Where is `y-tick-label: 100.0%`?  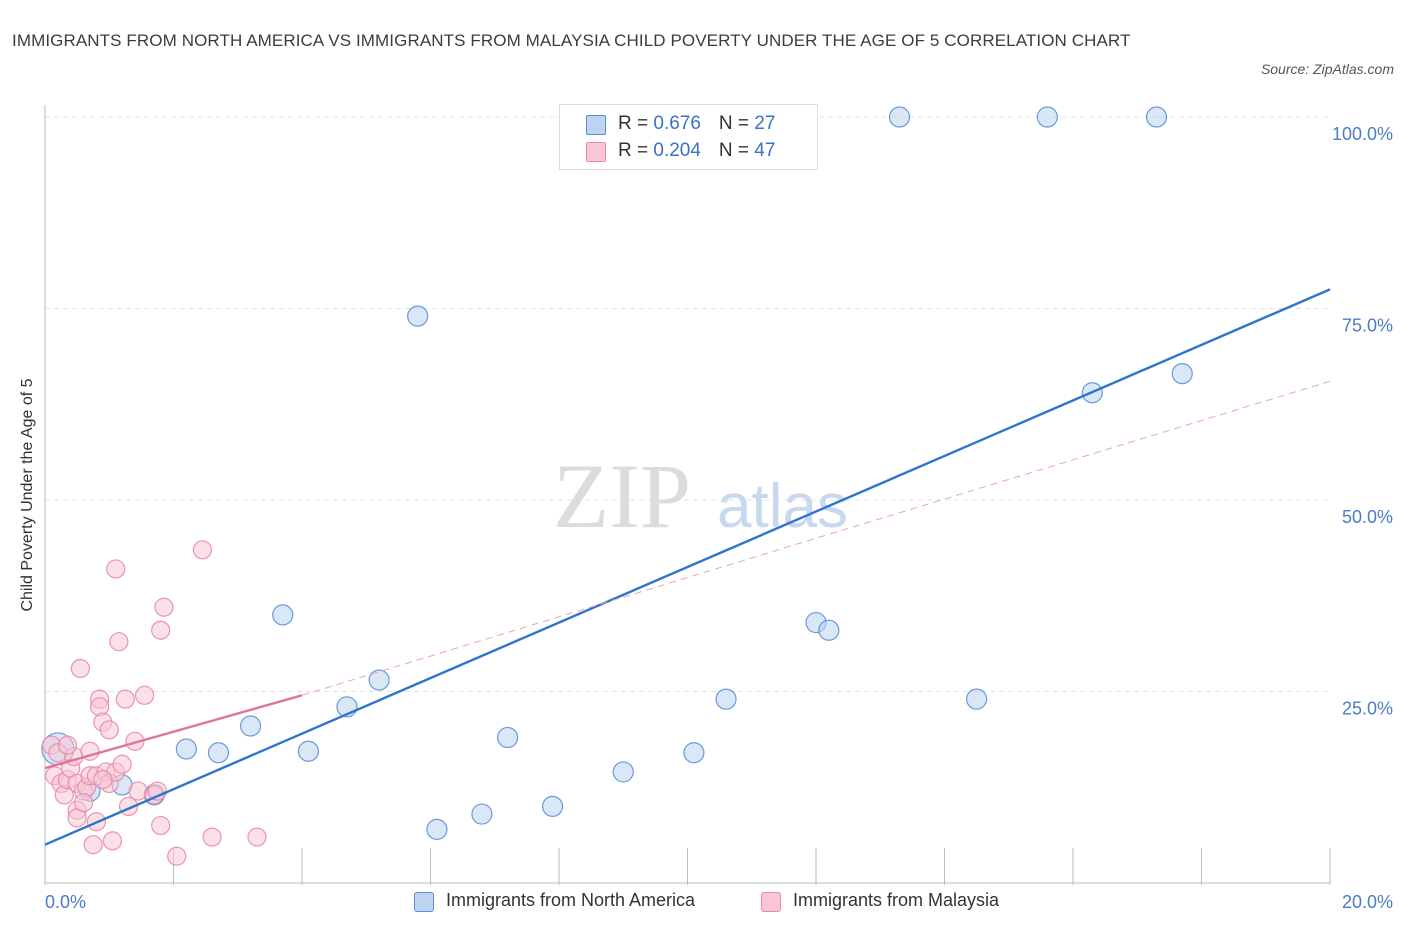
y-tick-label: 100.0% is located at coordinates (1362, 134).